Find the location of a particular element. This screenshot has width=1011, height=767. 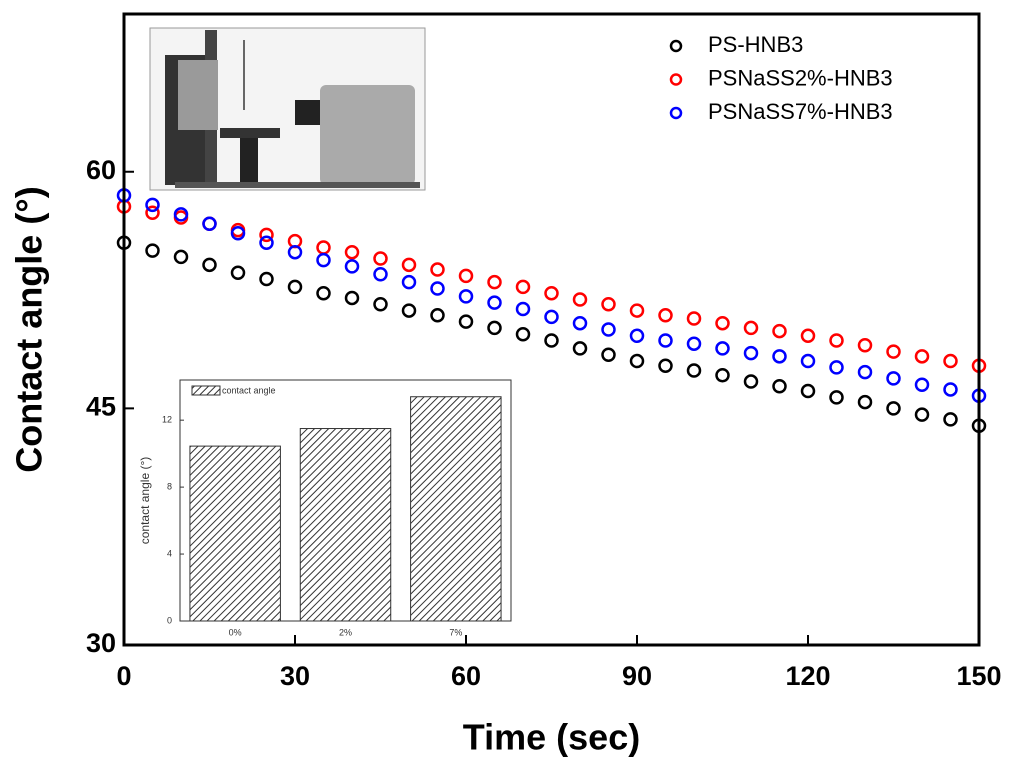

y-tick-label: 12 is located at coordinates (167, 420).